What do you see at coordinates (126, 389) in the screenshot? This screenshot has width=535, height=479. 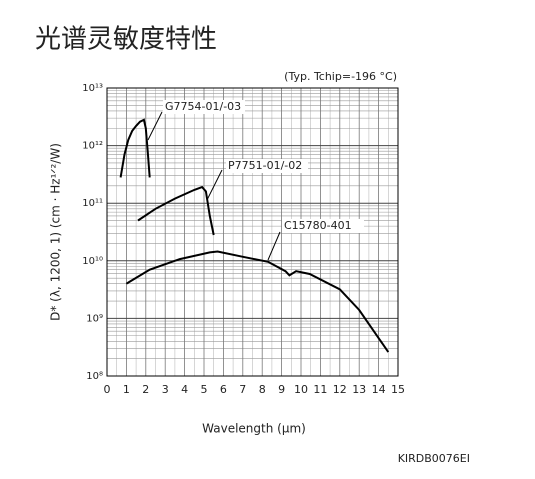 I see `x-tick-label: 1` at bounding box center [126, 389].